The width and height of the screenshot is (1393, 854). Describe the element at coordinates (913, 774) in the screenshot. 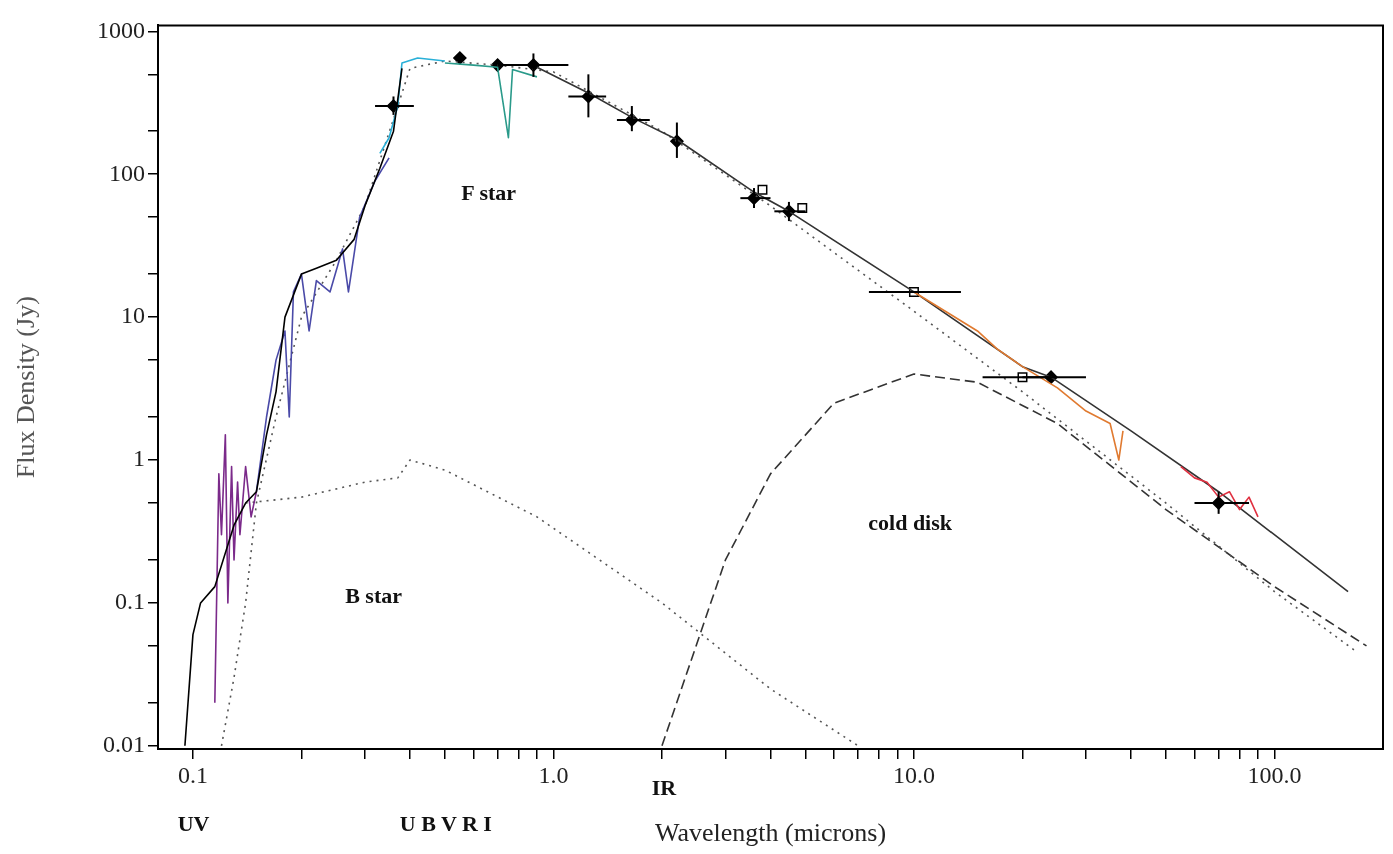

I see `x-tick-label: 10.0` at that location.